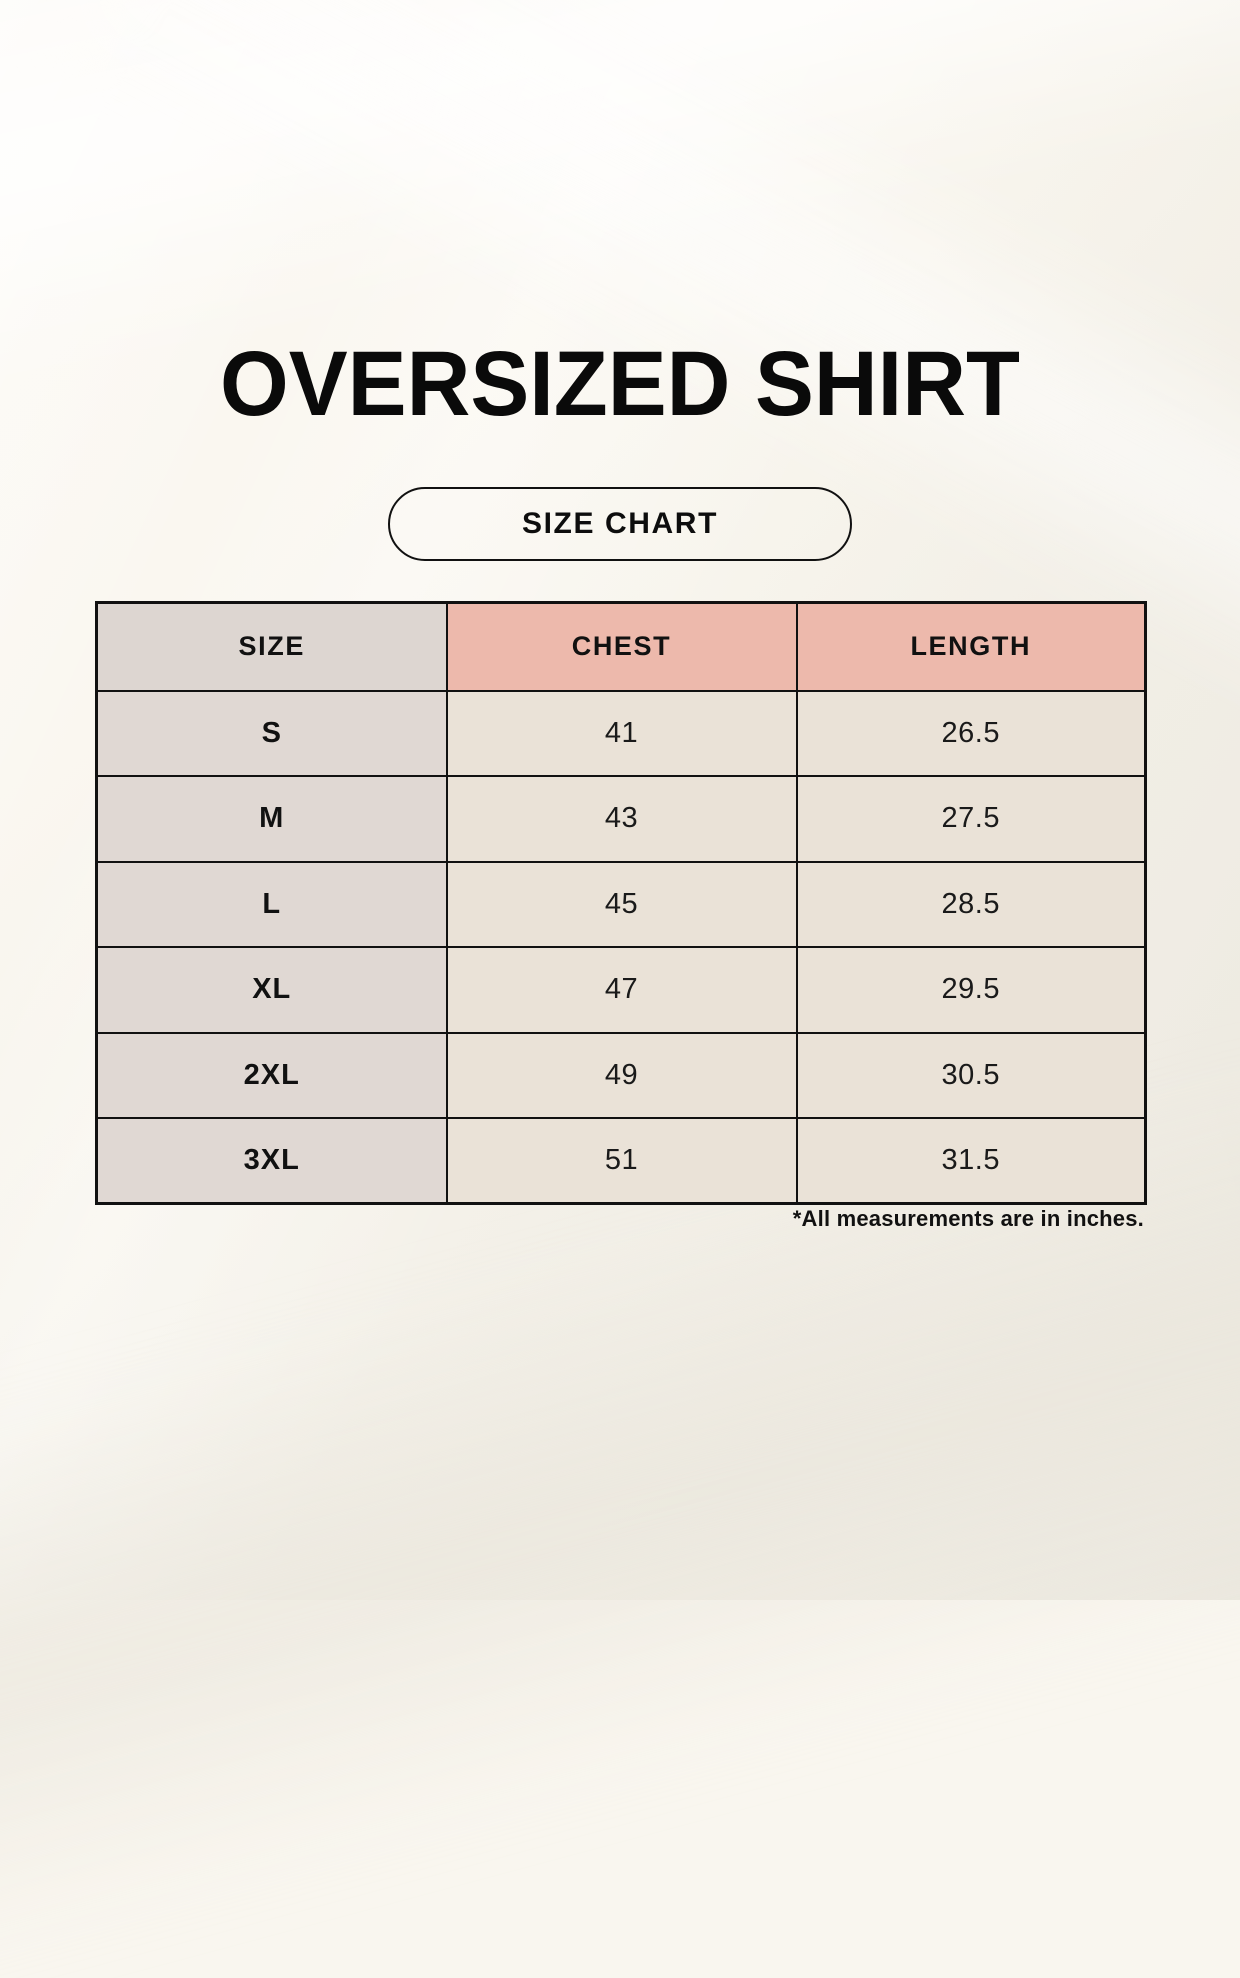 The width and height of the screenshot is (1240, 1978). I want to click on cell-length: 26.5, so click(971, 733).